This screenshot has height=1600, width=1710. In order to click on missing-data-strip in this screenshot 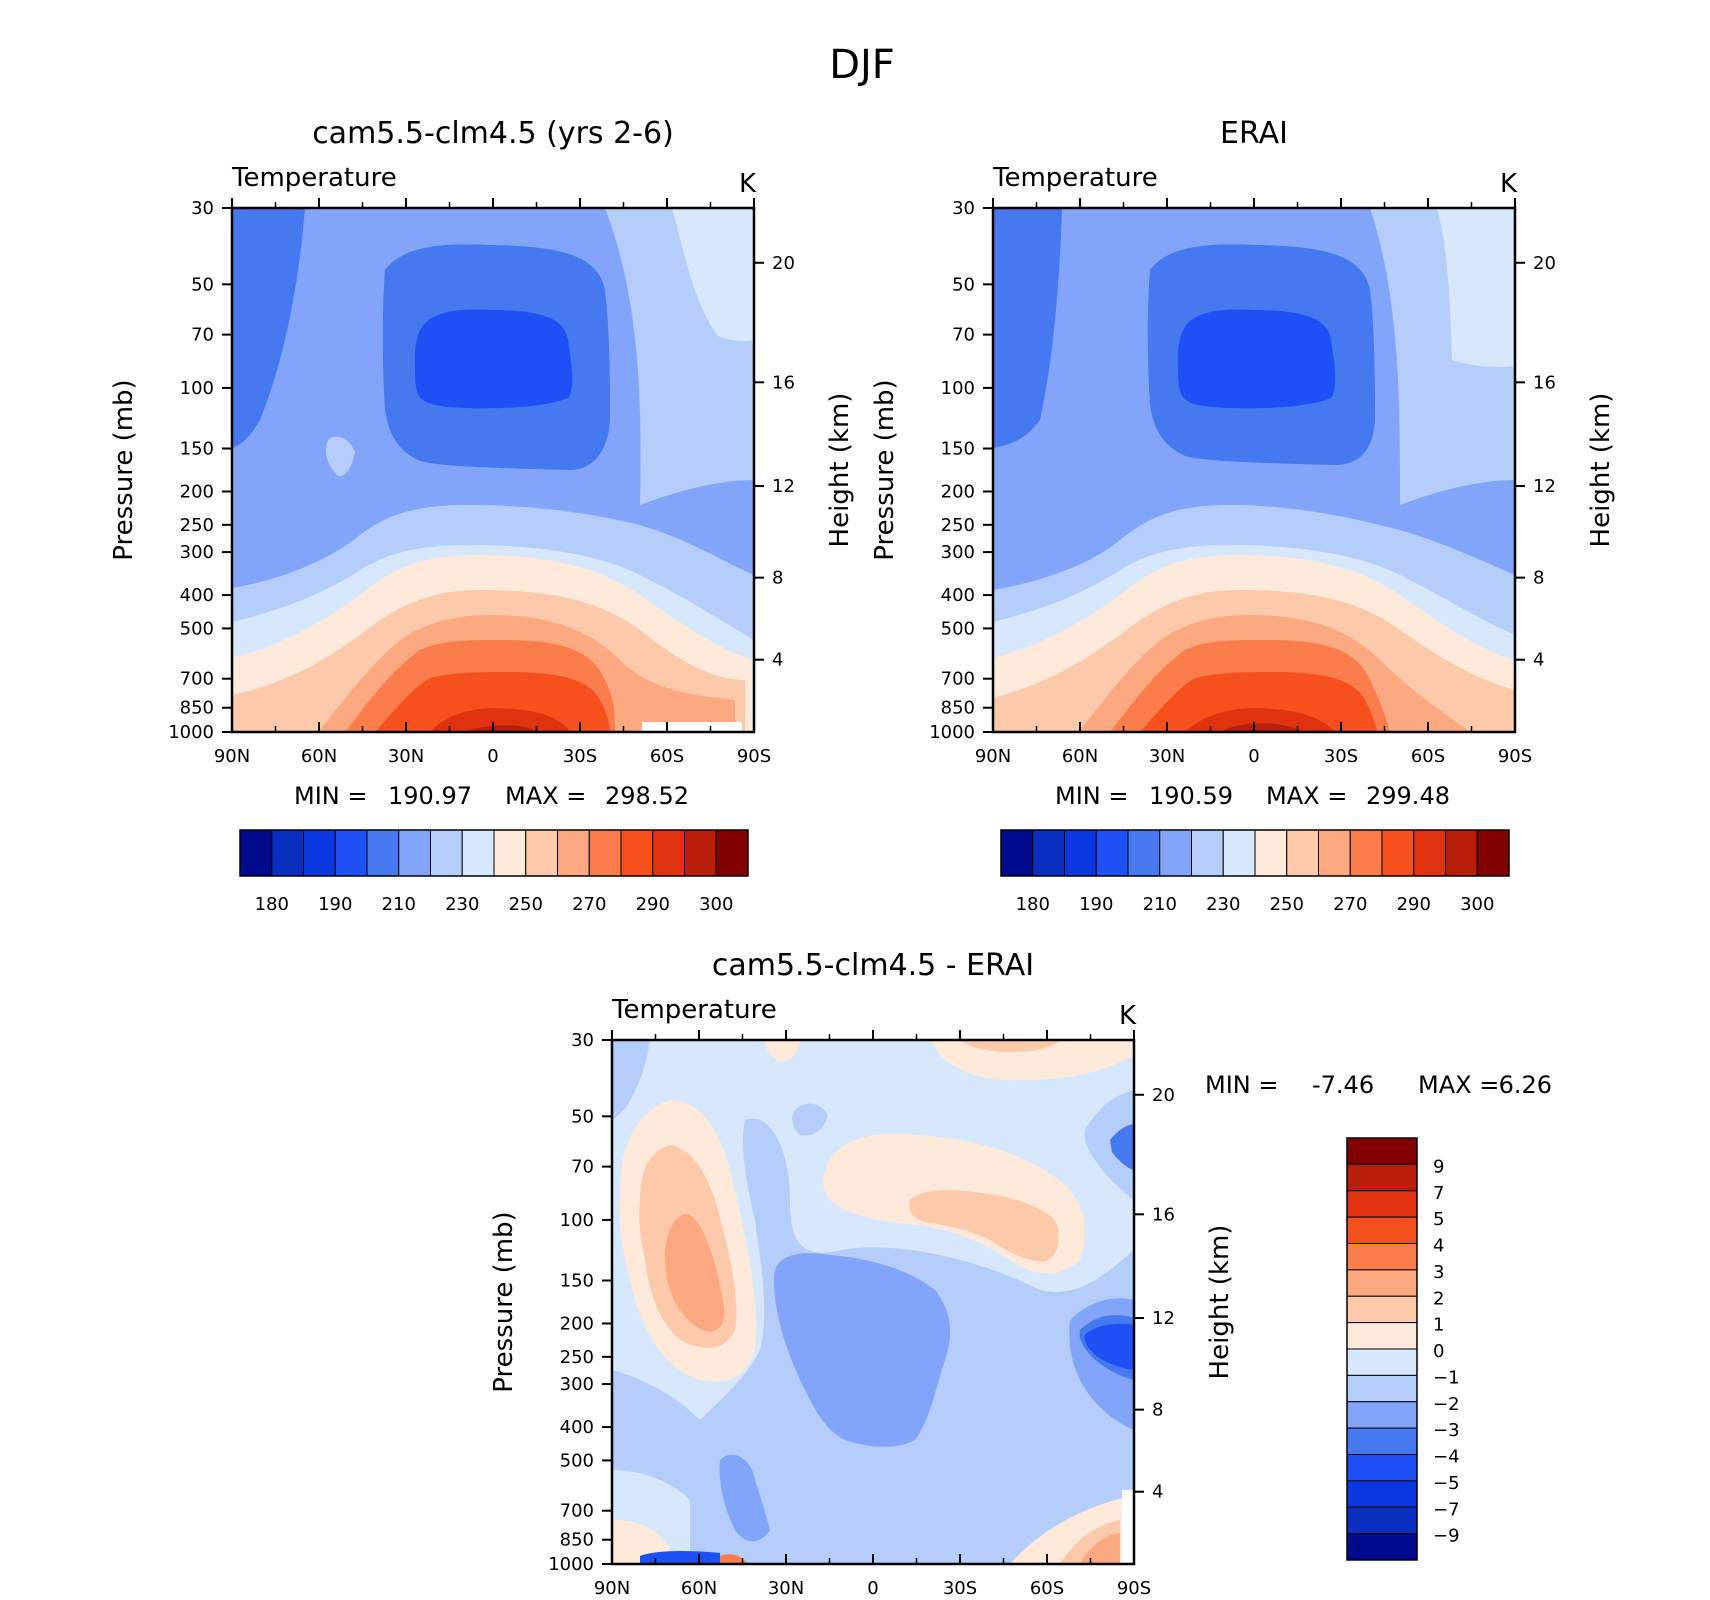, I will do `click(1128, 1527)`.